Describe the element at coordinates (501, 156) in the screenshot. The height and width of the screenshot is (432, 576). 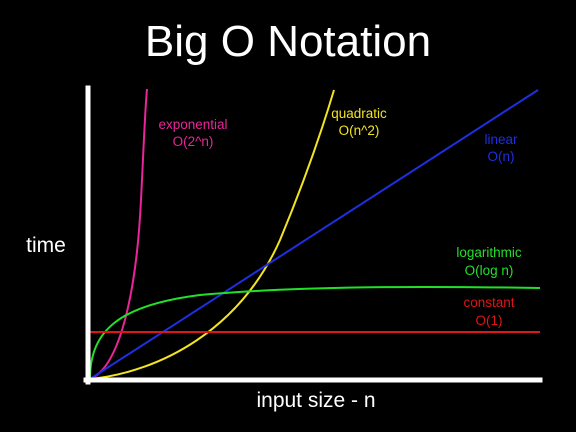
I see `linear-label-notation: O(n)` at that location.